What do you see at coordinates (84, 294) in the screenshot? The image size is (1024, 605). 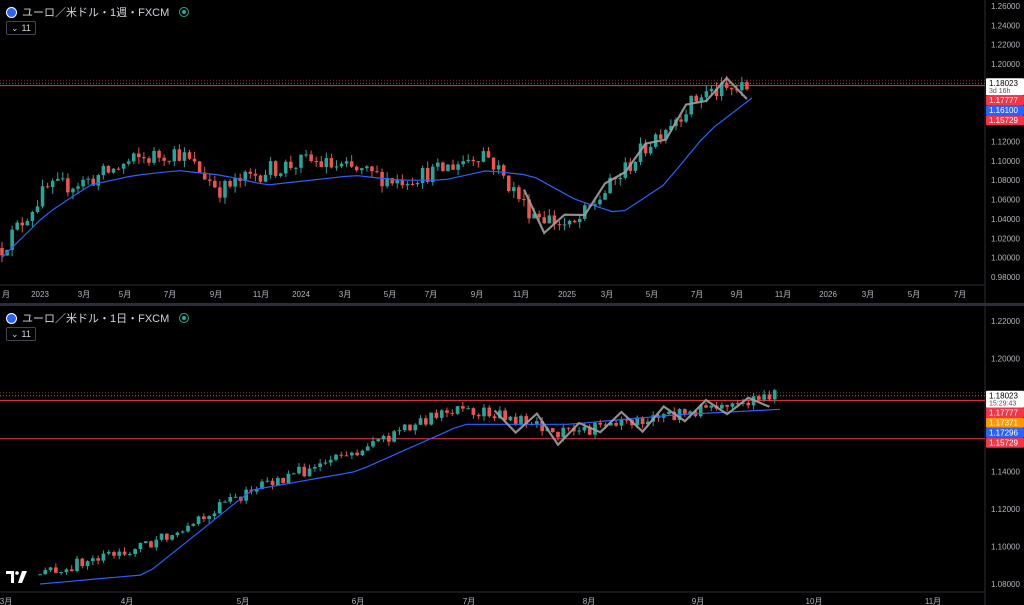 I see `x-tick-label: 3月` at bounding box center [84, 294].